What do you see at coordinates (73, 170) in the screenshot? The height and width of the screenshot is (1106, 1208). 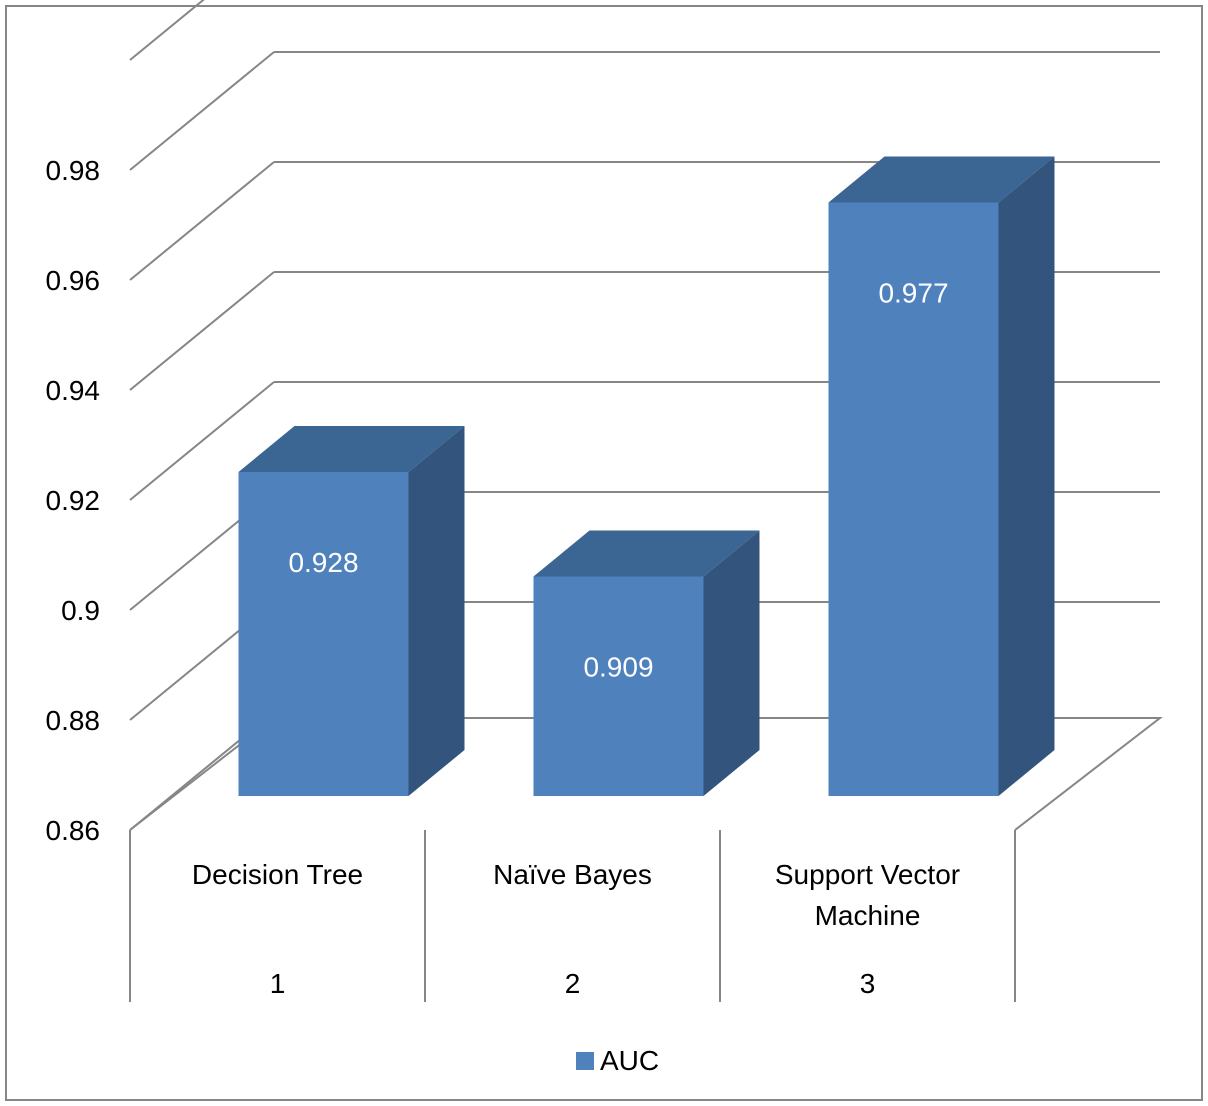 I see `y-tick-label: 0.98` at bounding box center [73, 170].